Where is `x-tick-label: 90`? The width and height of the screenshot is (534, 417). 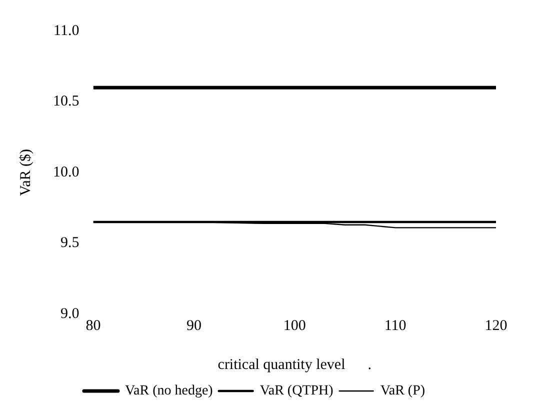 x-tick-label: 90 is located at coordinates (194, 326).